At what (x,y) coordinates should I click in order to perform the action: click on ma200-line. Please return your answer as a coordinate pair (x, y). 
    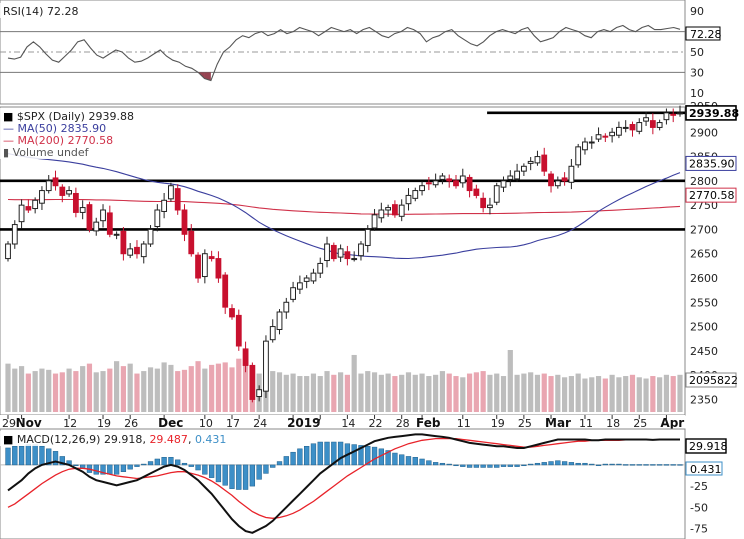
    Looking at the image, I should click on (344, 206).